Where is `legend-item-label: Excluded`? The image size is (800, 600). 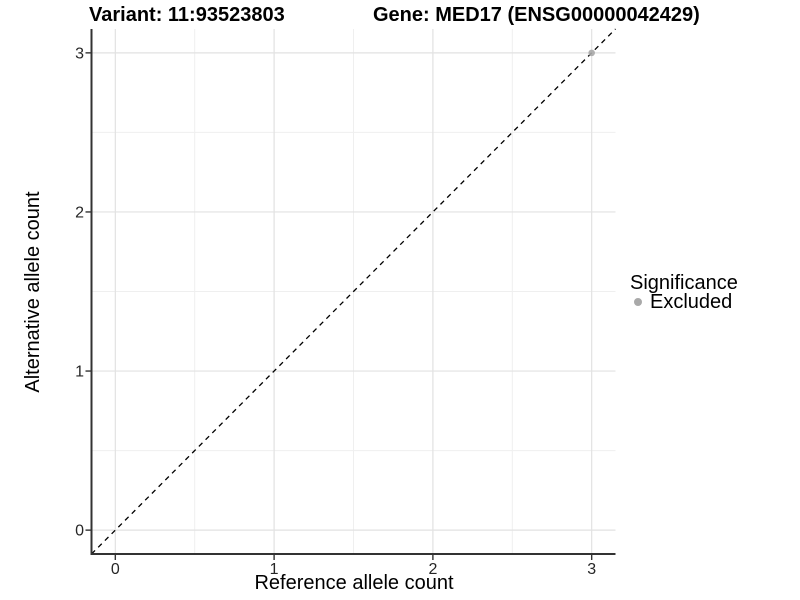 legend-item-label: Excluded is located at coordinates (691, 302).